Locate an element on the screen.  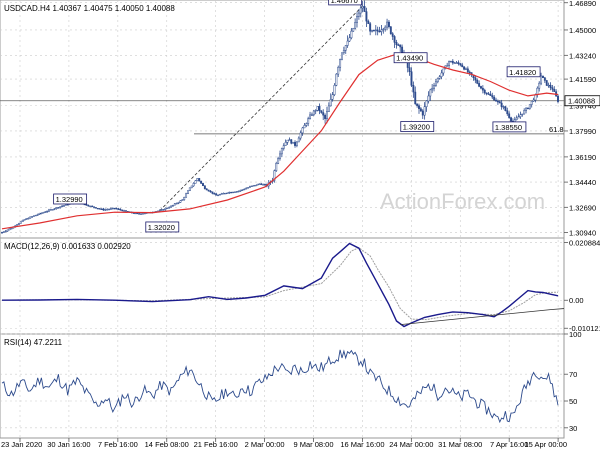
watermark: ActionForex.com is located at coordinates (462, 201).